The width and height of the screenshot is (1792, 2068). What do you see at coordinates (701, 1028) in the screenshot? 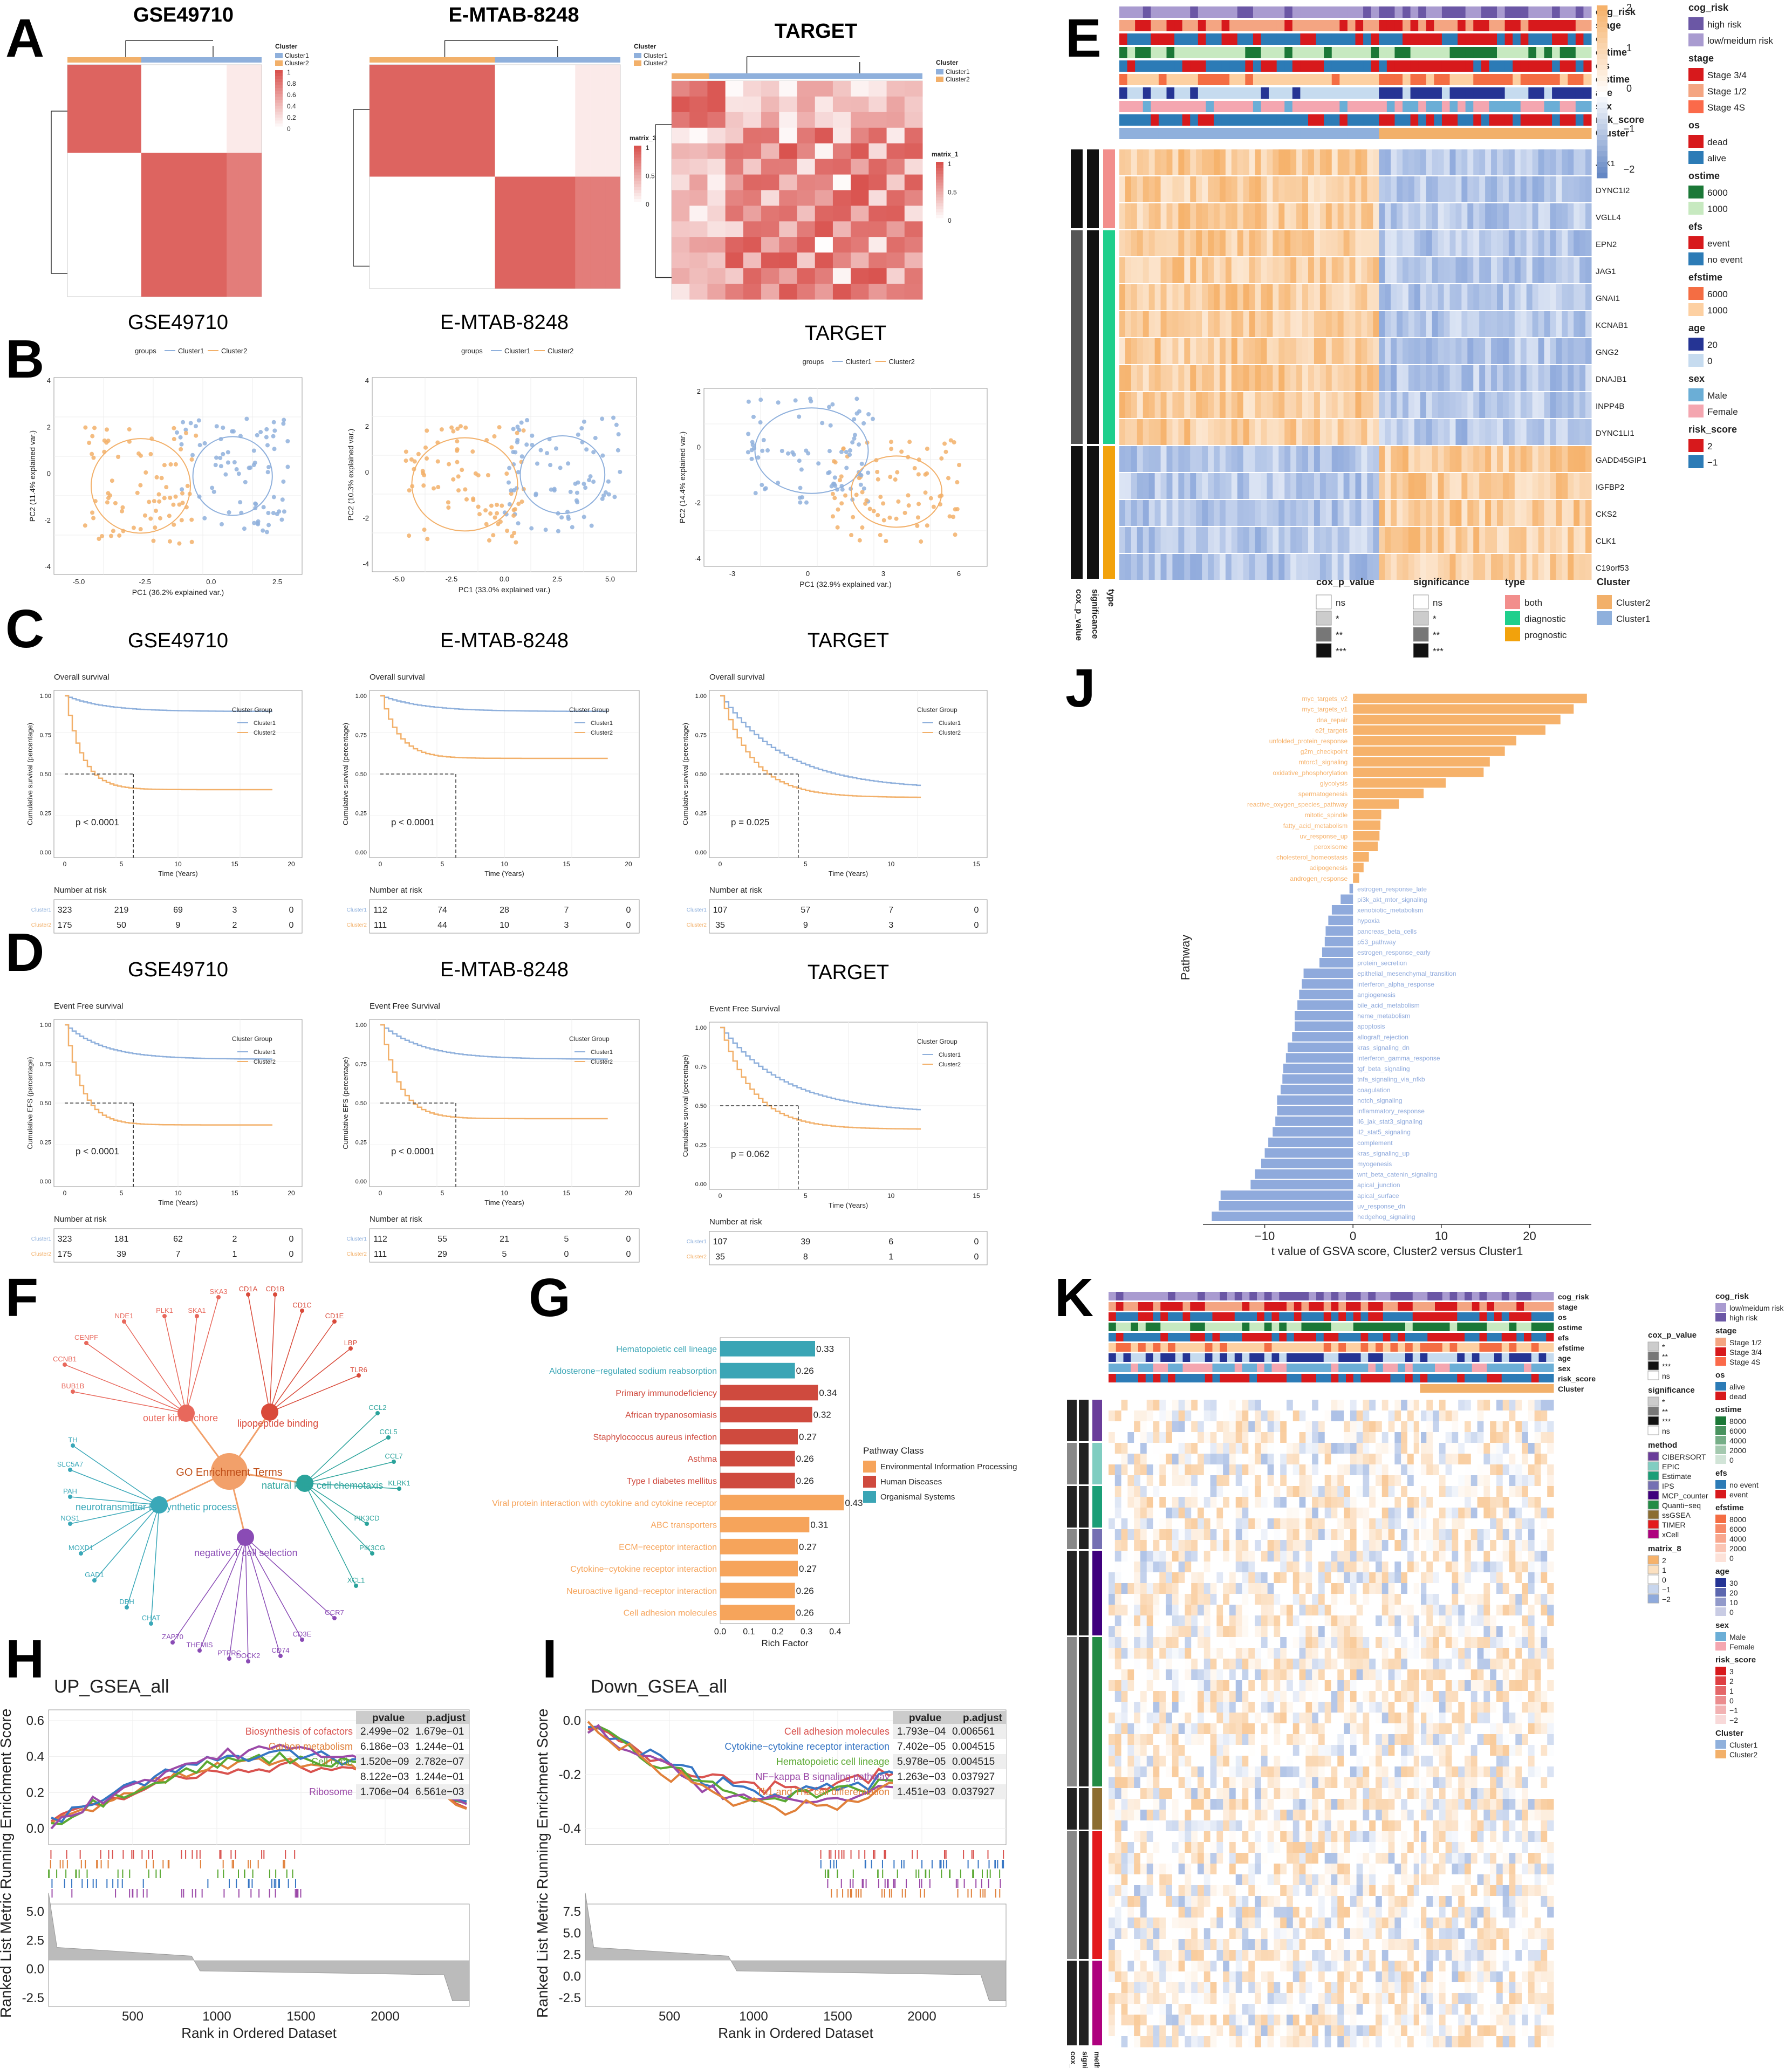
I see `panelD-ytick-2: 1.00` at bounding box center [701, 1028].